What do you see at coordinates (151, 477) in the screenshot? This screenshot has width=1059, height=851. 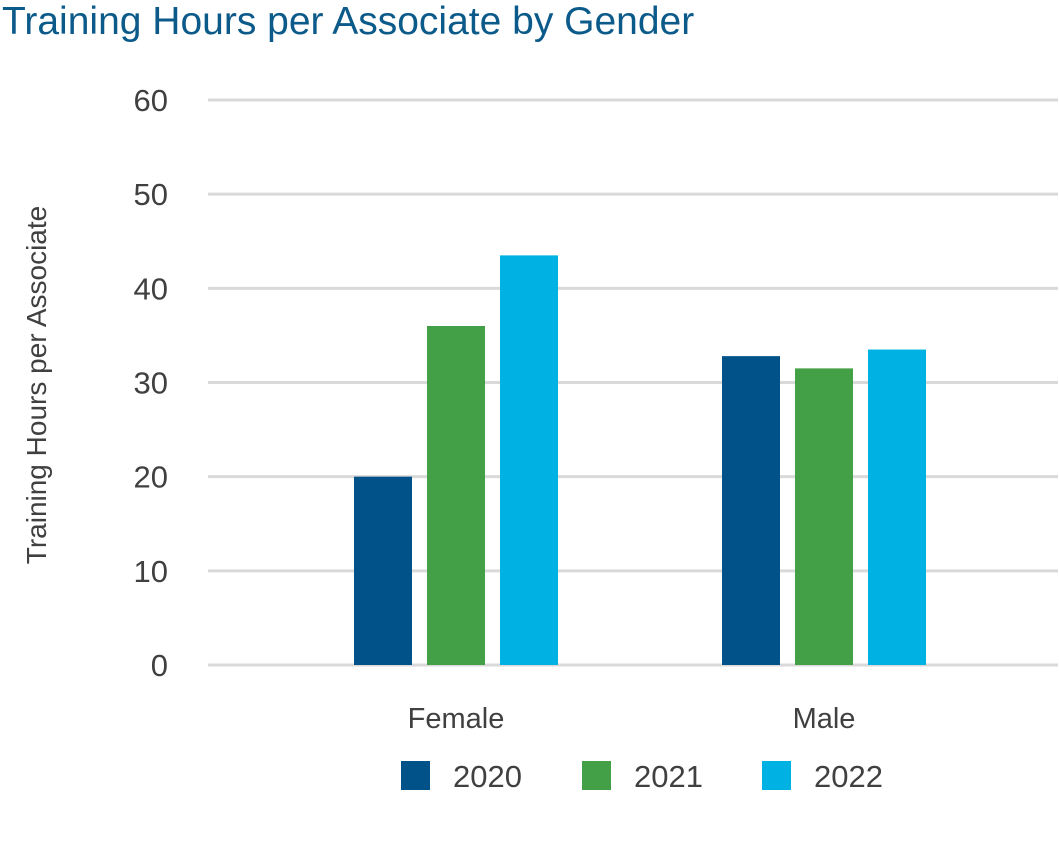 I see `y-tick-label: 20` at bounding box center [151, 477].